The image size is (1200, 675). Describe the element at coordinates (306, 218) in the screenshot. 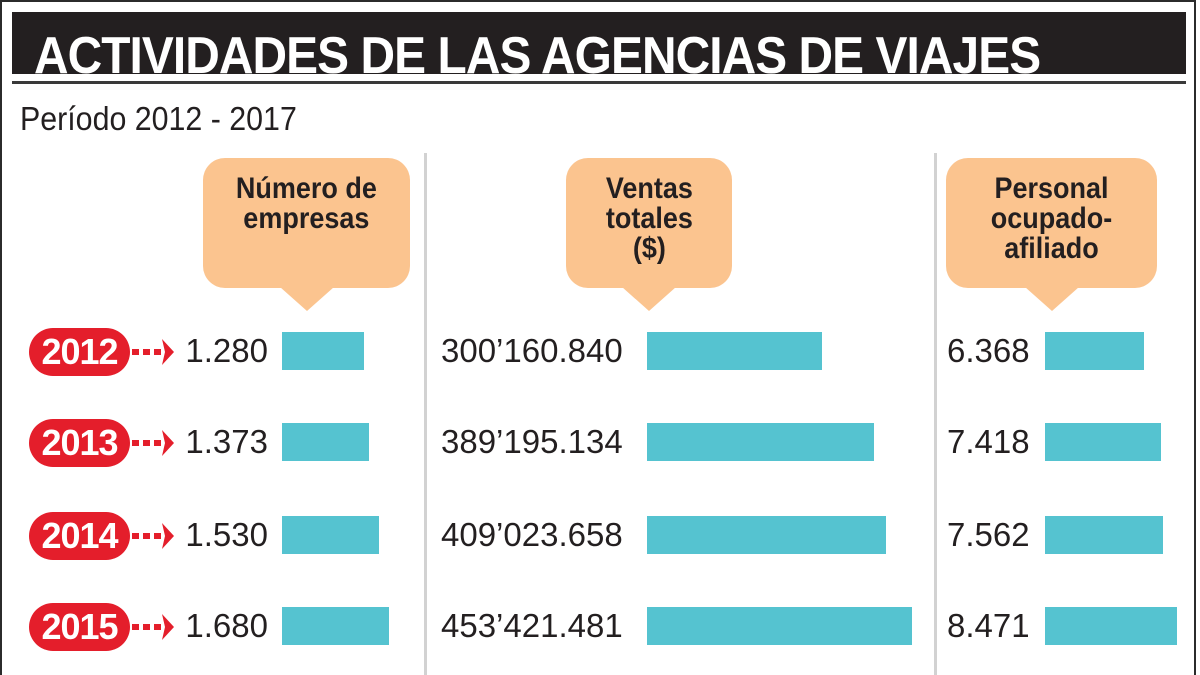

I see `callout-line: empresas` at that location.